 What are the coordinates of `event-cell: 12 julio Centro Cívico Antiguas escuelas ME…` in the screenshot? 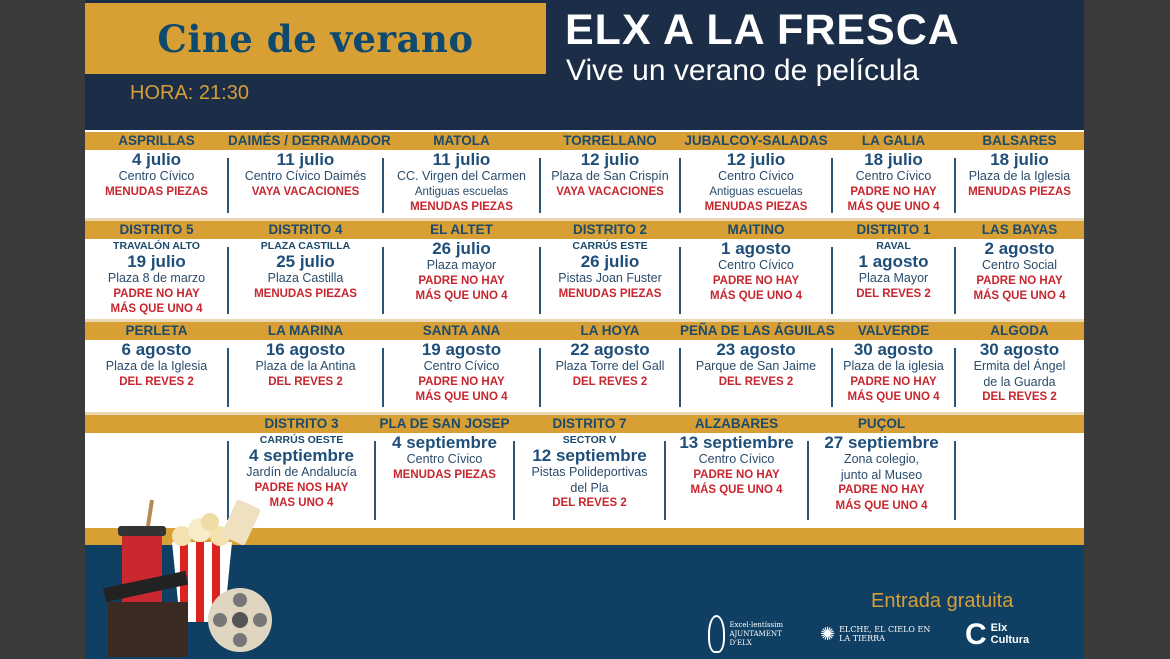 It's located at (756, 183).